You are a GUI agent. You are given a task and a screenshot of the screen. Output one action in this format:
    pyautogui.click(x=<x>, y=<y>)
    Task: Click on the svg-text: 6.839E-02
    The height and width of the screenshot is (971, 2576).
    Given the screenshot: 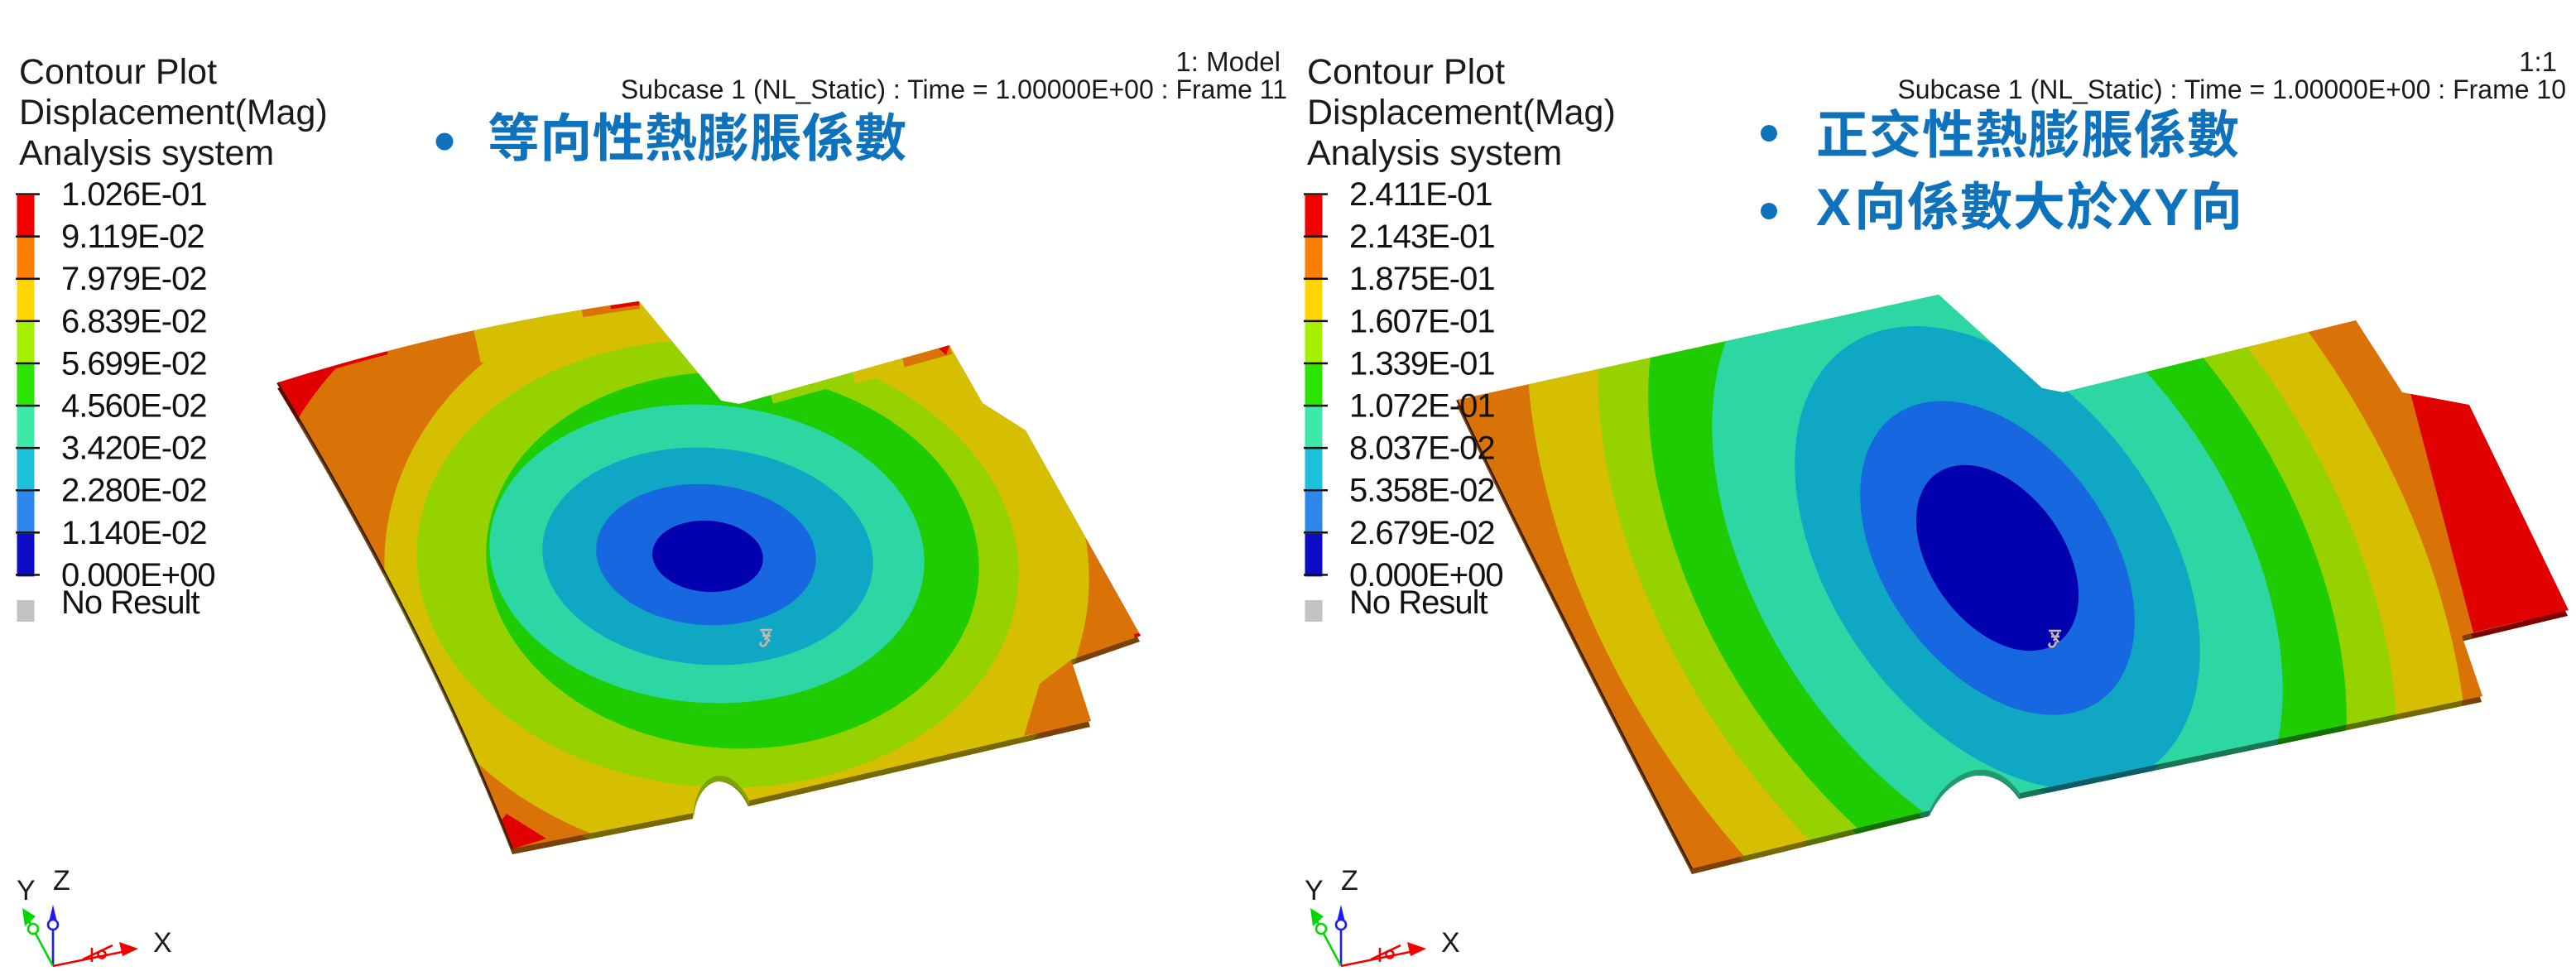 What is the action you would take?
    pyautogui.click(x=134, y=321)
    